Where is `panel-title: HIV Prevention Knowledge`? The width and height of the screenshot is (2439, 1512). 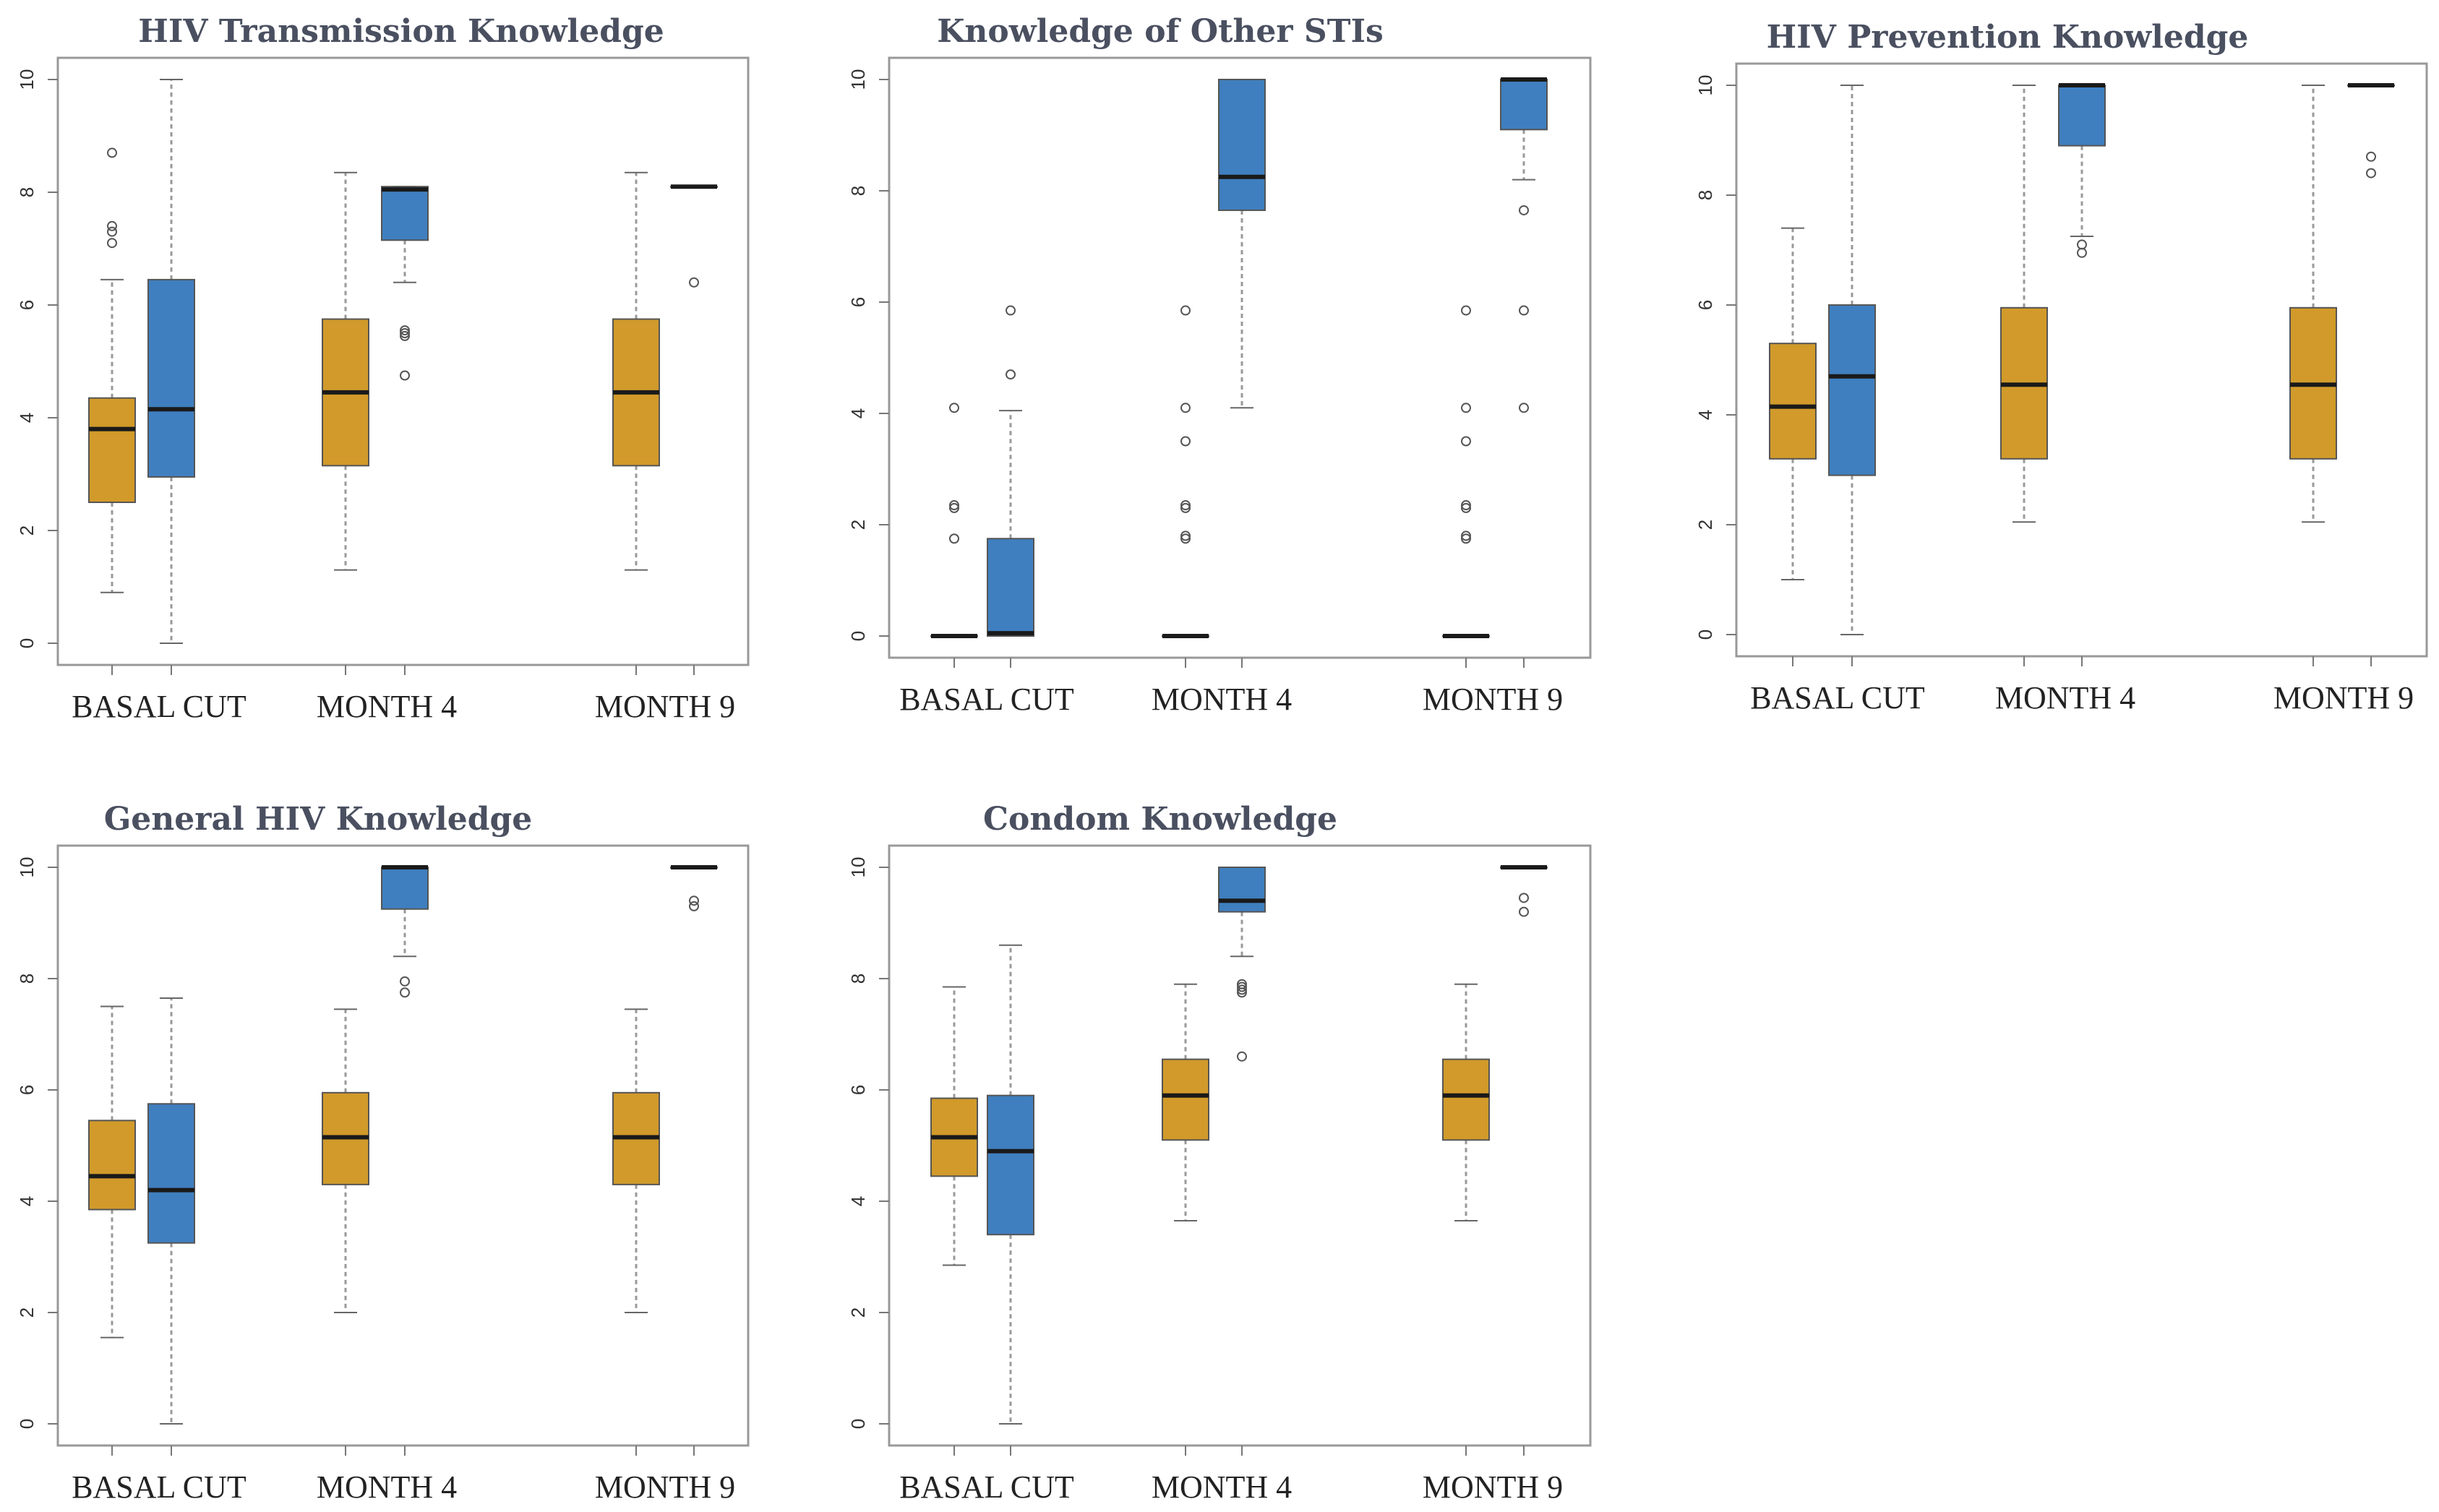
panel-title: HIV Prevention Knowledge is located at coordinates (2008, 37).